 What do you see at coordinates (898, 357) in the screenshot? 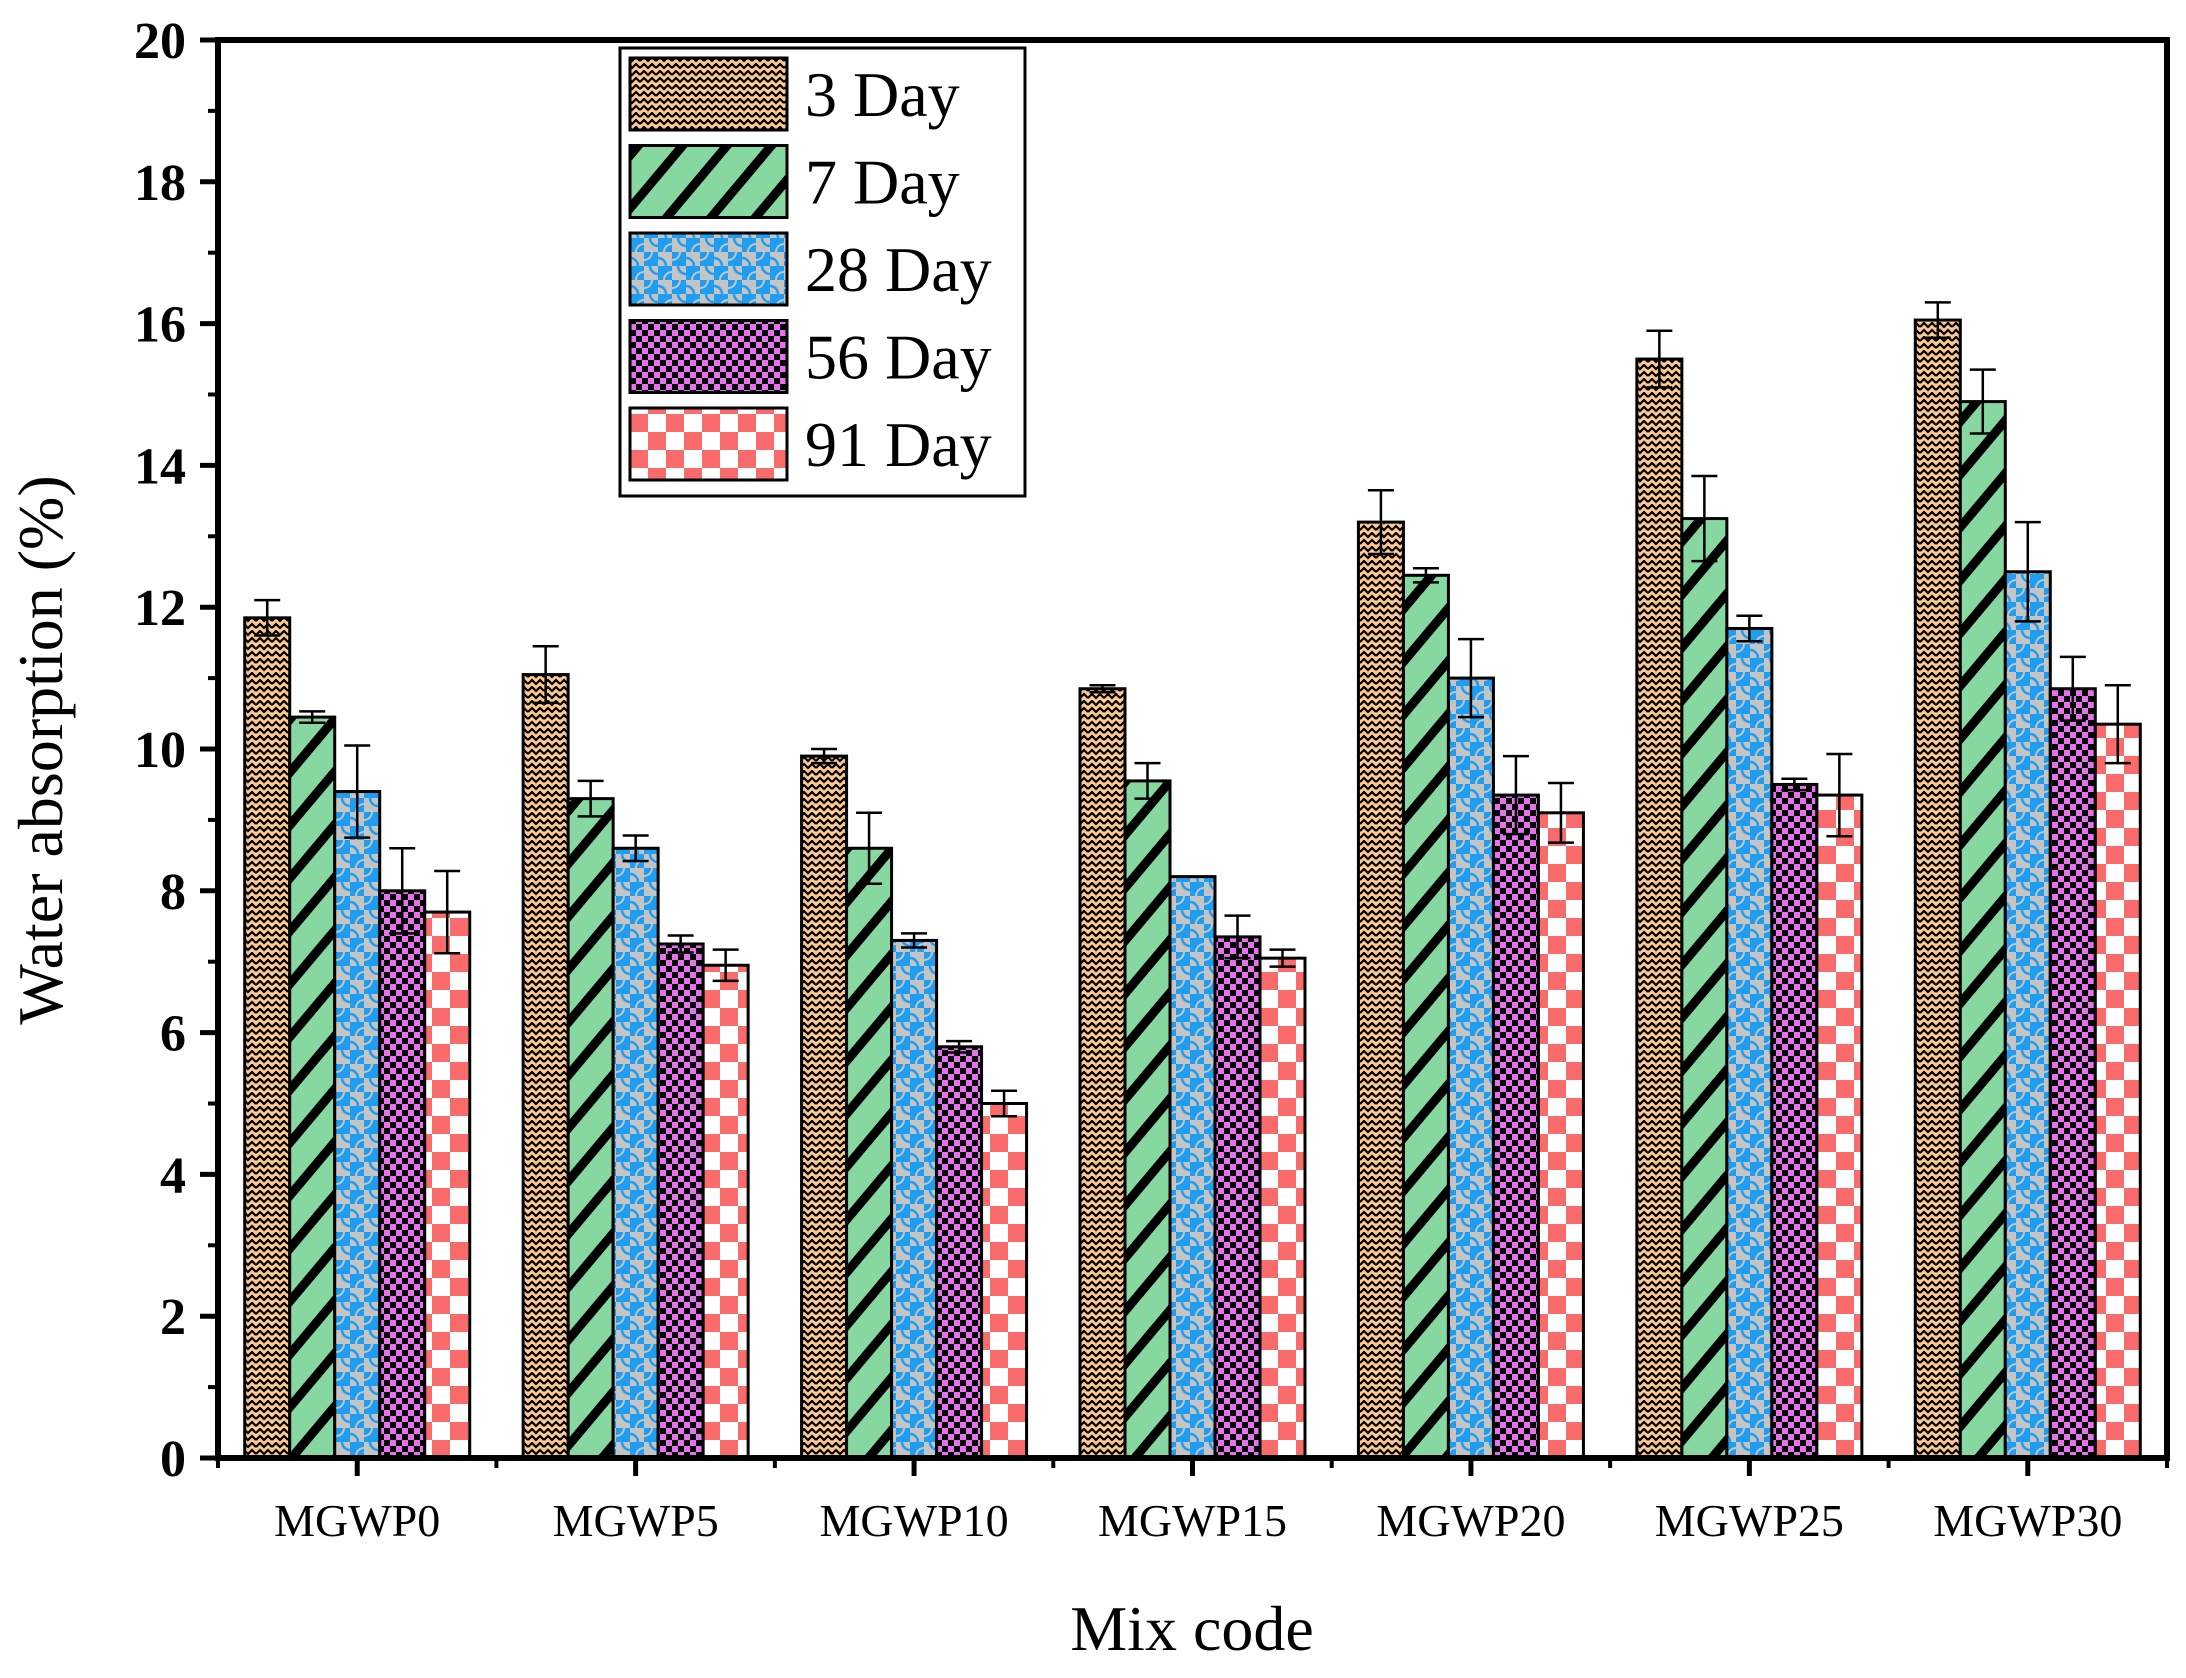
I see `legend-label: 56 Day` at bounding box center [898, 357].